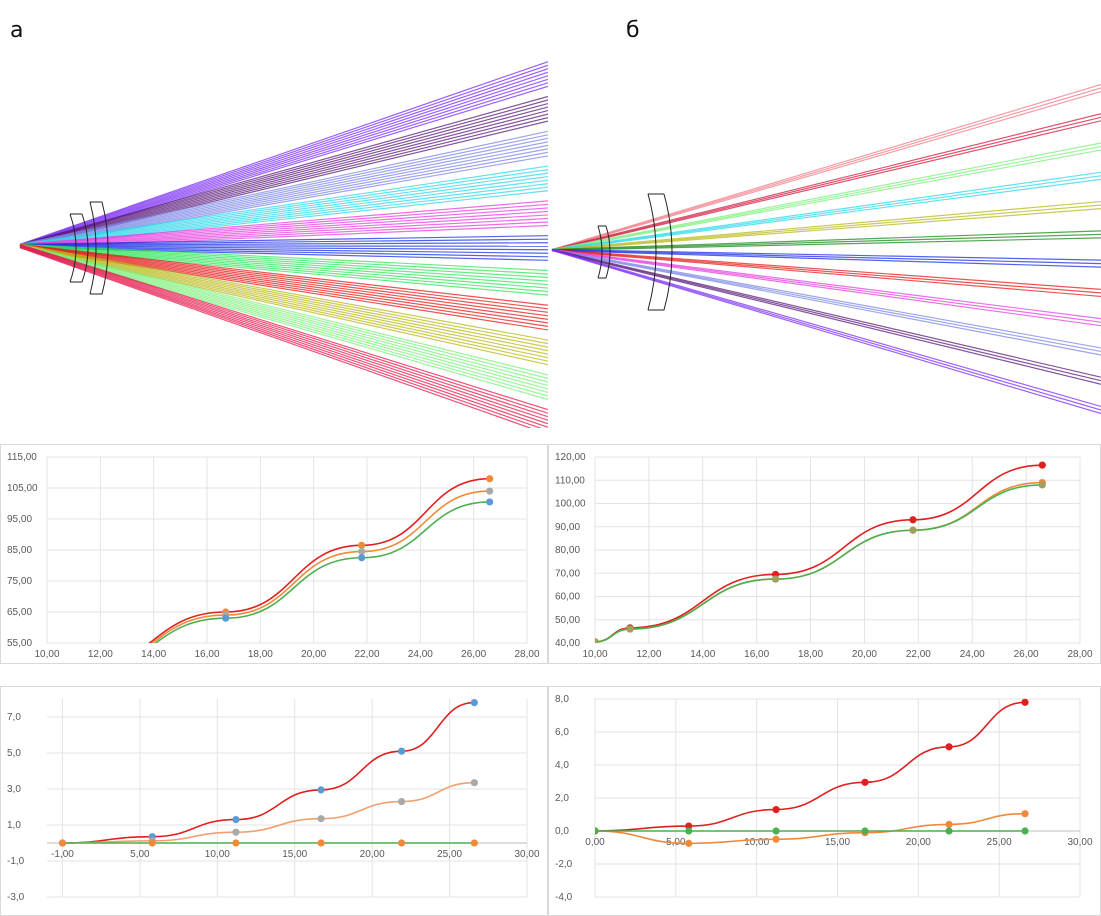 This screenshot has height=916, width=1101. What do you see at coordinates (702, 654) in the screenshot?
I see `x-tick-label: 14,00` at bounding box center [702, 654].